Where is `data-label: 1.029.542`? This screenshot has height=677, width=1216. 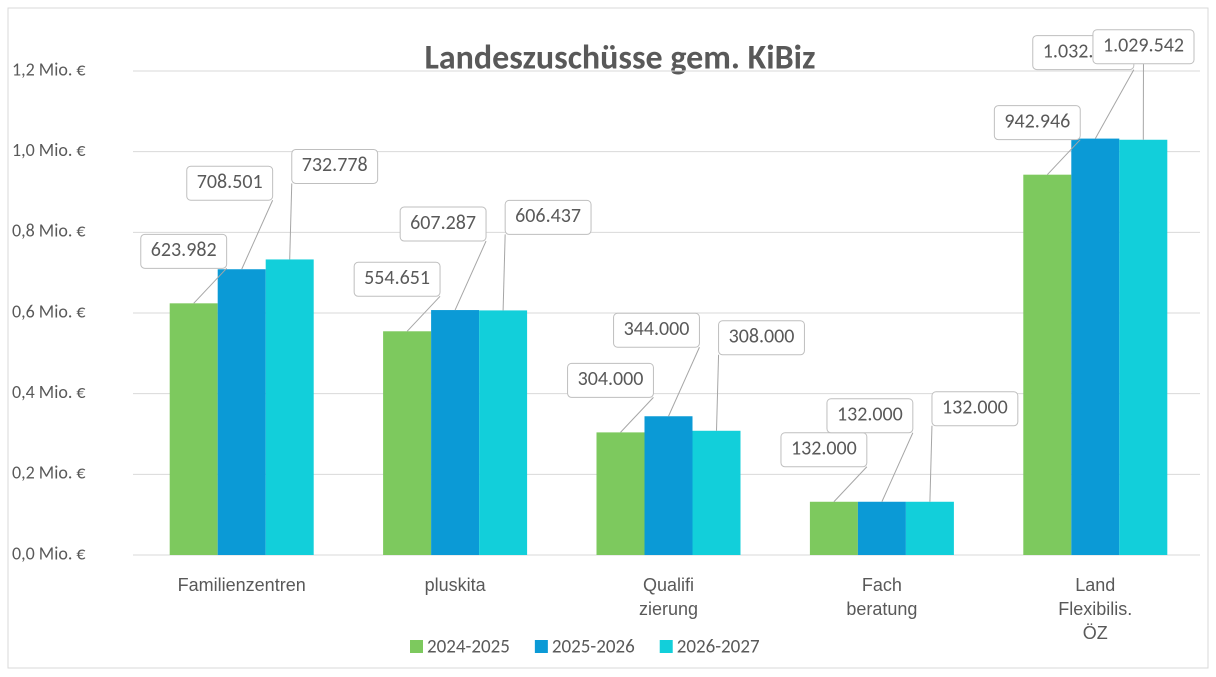 data-label: 1.029.542 is located at coordinates (1143, 47).